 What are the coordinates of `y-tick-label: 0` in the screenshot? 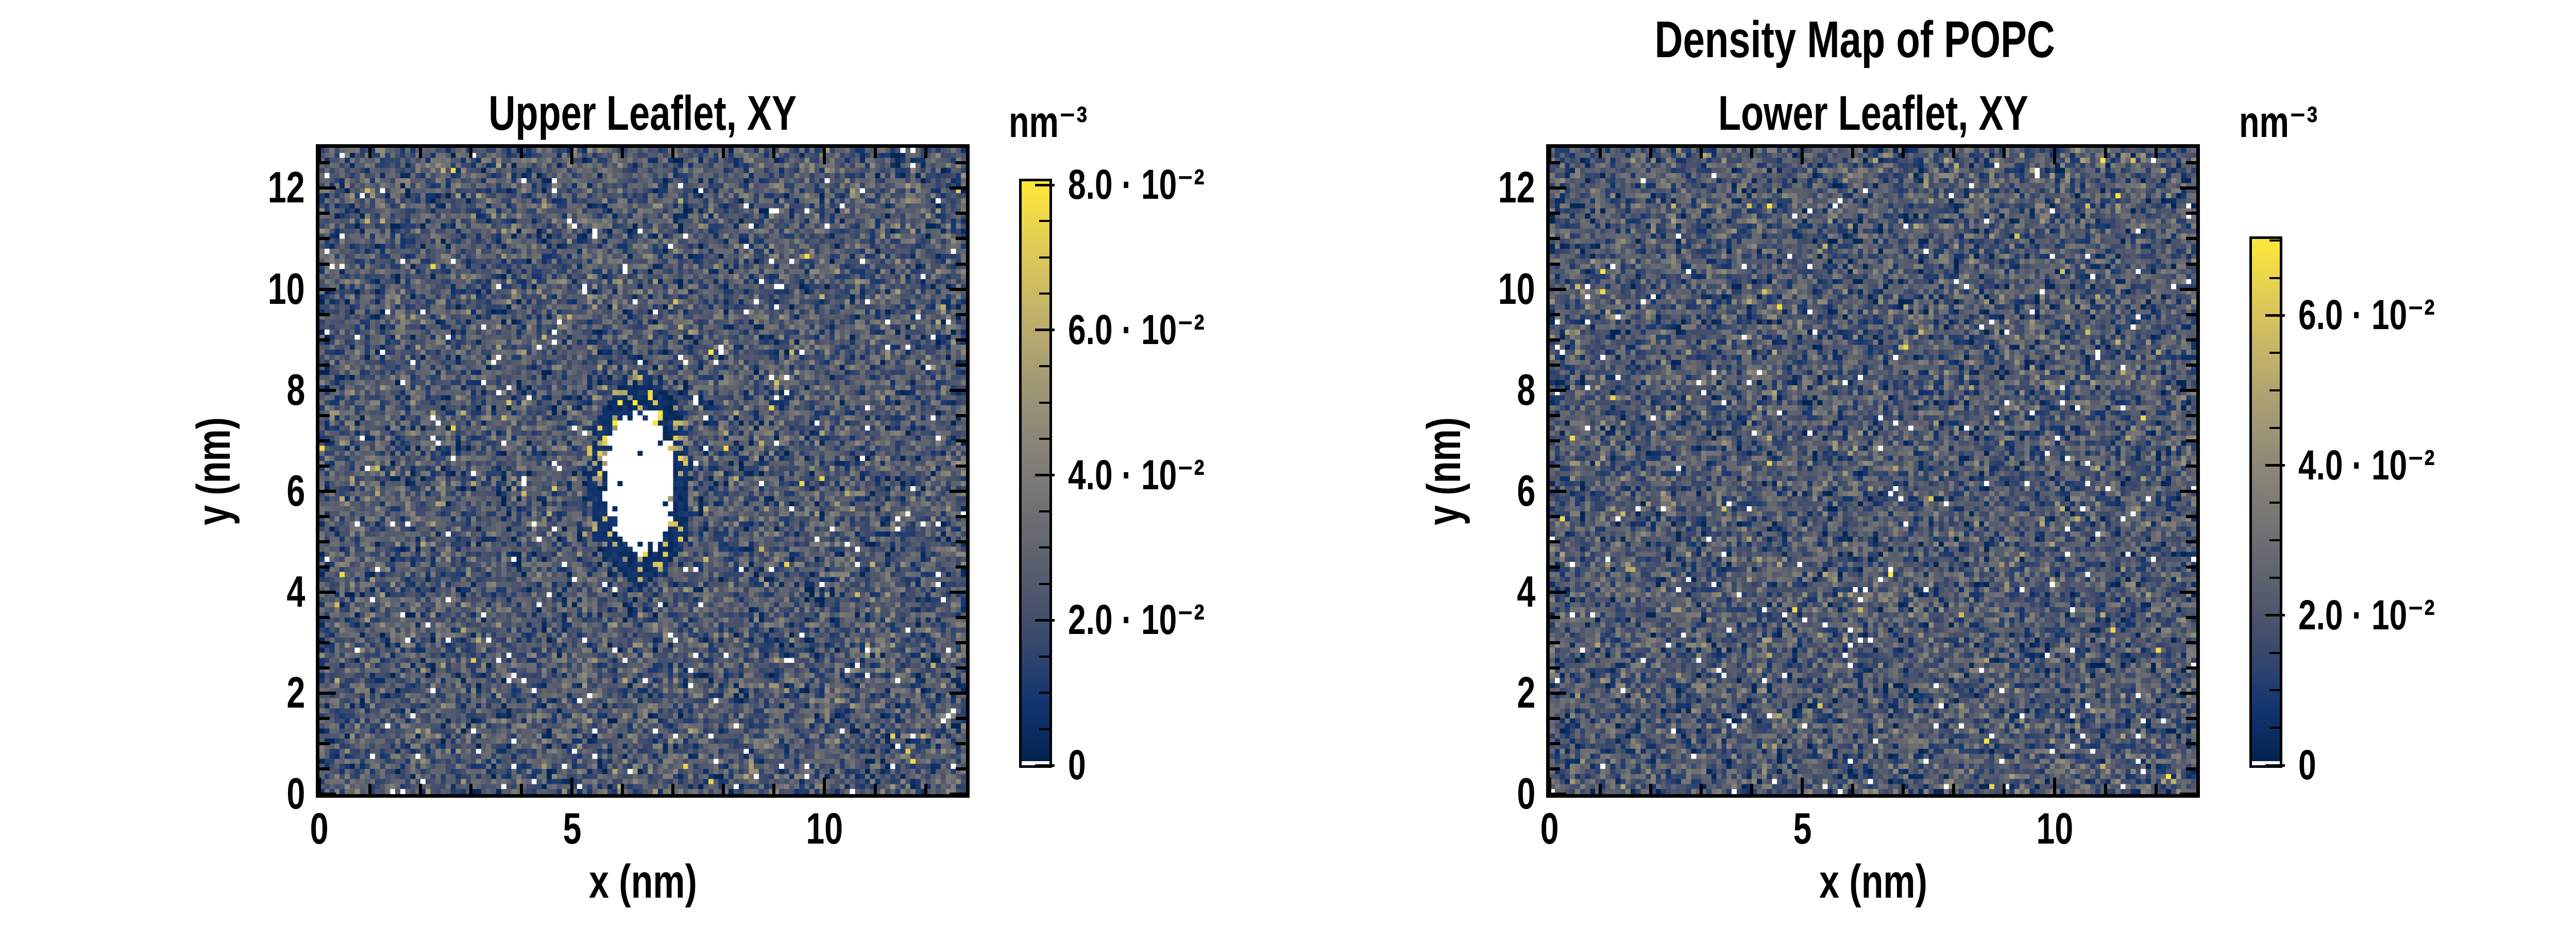 It's located at (176, 793).